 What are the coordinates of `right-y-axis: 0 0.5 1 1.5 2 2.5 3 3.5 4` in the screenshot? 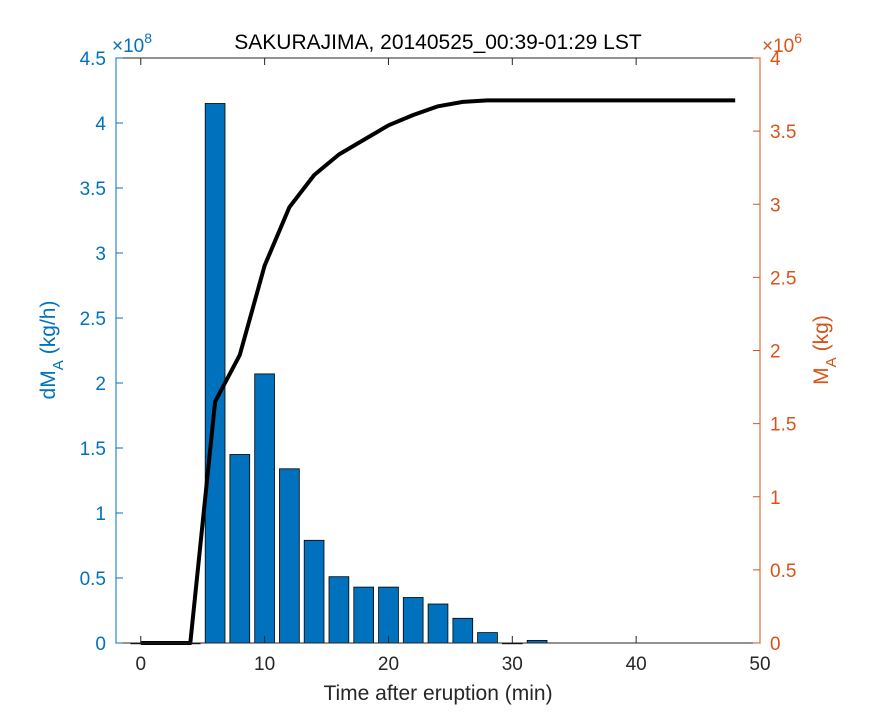 It's located at (774, 352).